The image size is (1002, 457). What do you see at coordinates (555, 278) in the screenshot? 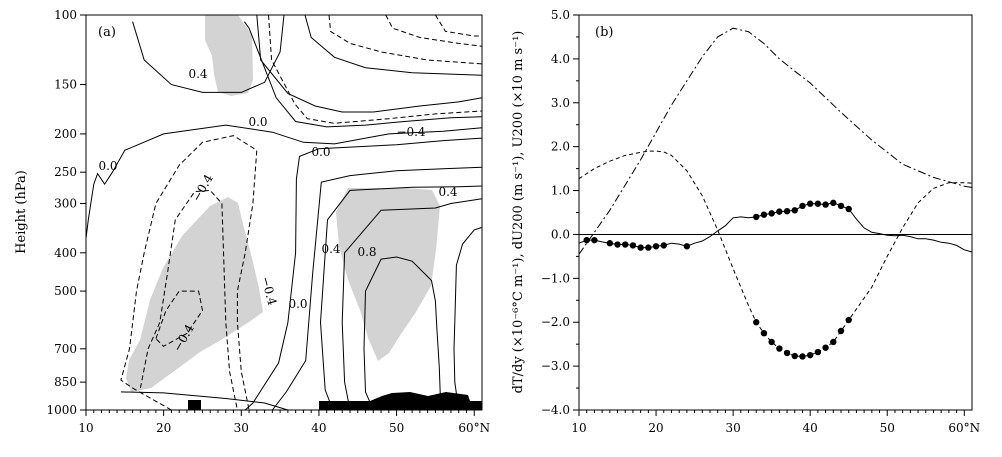
I see `y-tick-label: −1.0` at bounding box center [555, 278].